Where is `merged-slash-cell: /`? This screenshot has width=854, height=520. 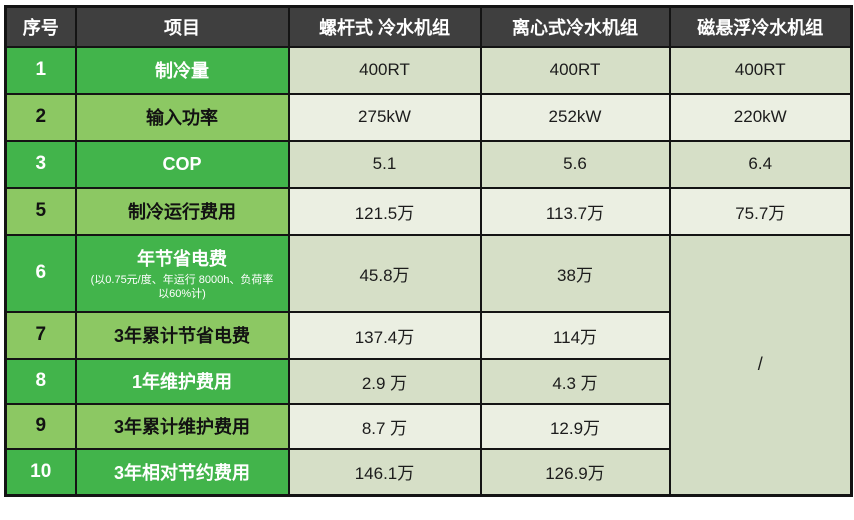 merged-slash-cell: / is located at coordinates (760, 365).